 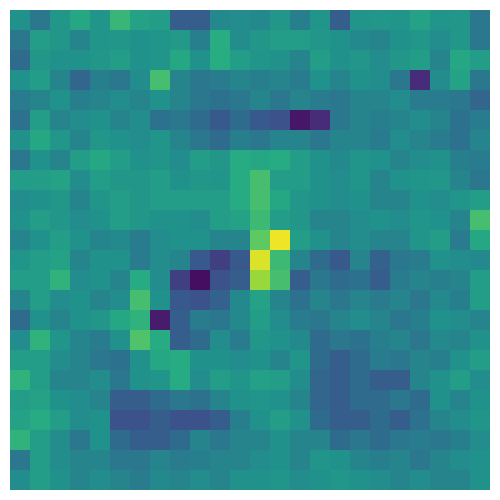 I want to click on heatmap-cell-r18-c13, so click(x=280, y=380).